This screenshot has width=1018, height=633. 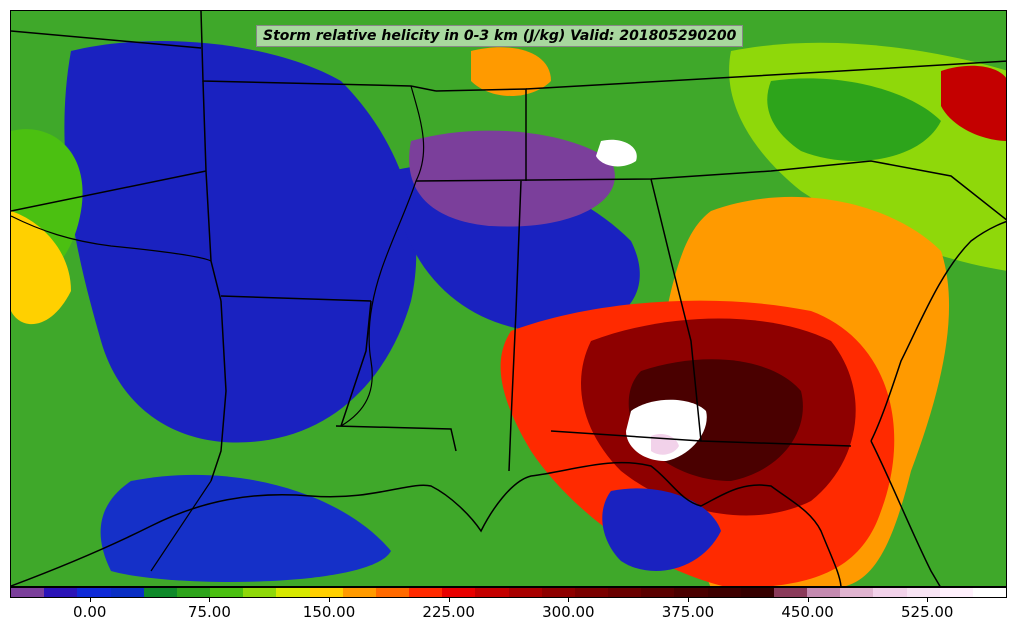 I want to click on field-region-blue-southeast, so click(x=661, y=529).